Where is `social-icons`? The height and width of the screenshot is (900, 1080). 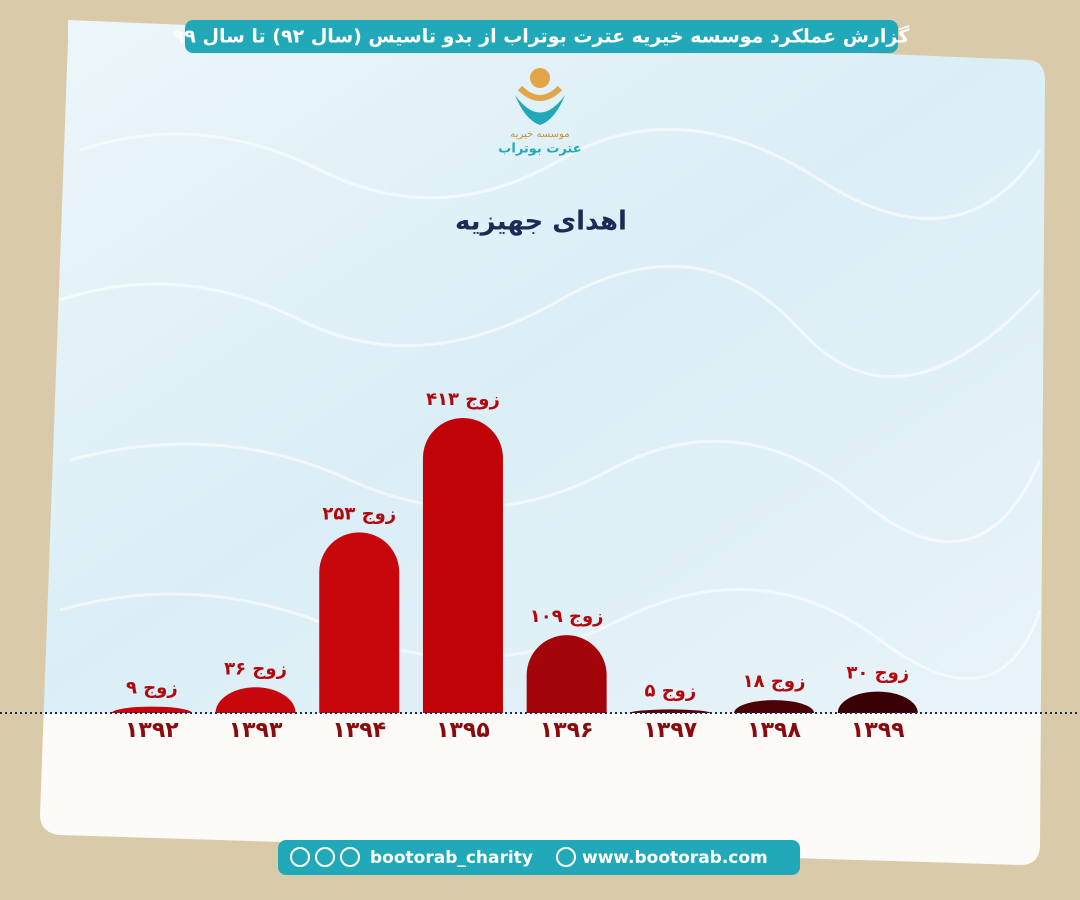
social-icons is located at coordinates (433, 857).